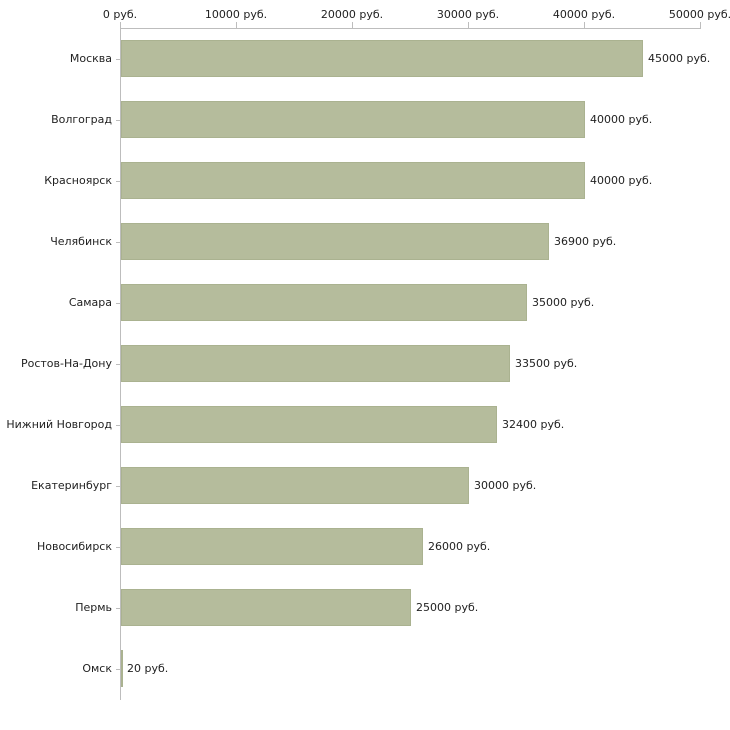 This screenshot has height=730, width=730. Describe the element at coordinates (93, 607) in the screenshot. I see `category-label: Пермь` at that location.